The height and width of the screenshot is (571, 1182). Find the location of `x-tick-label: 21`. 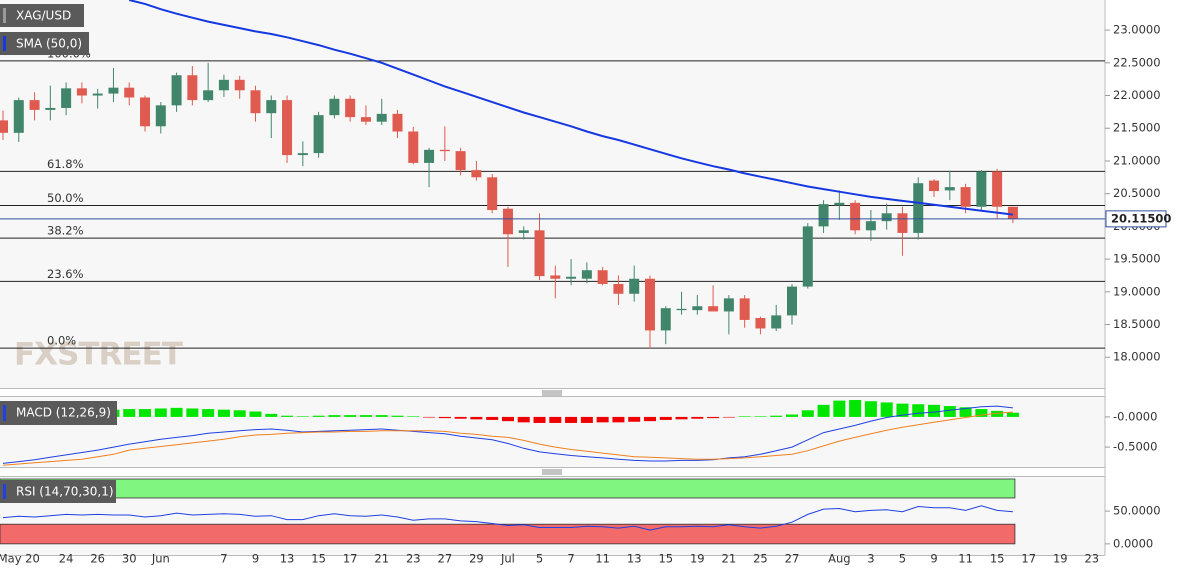

x-tick-label: 21 is located at coordinates (729, 559).